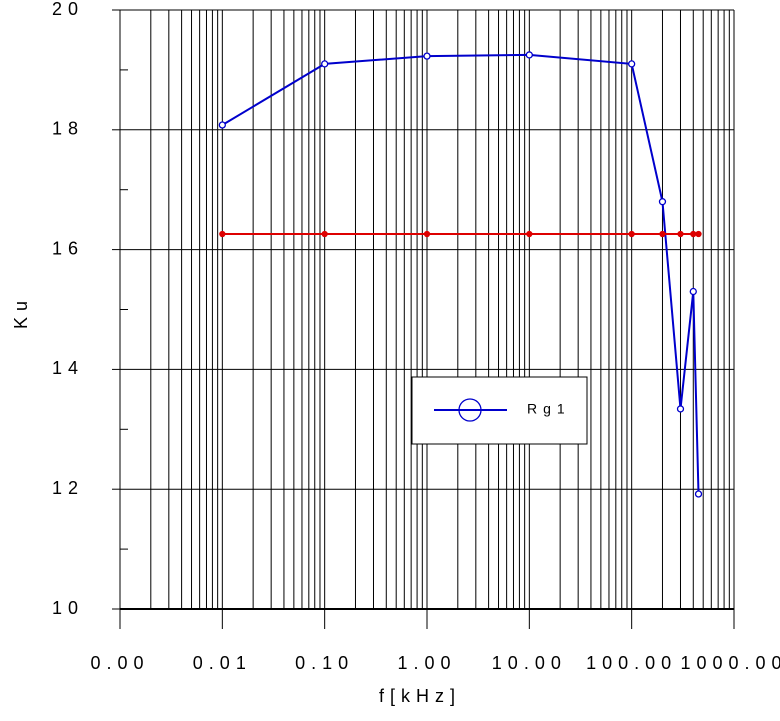 This screenshot has height=721, width=780. Describe the element at coordinates (730, 663) in the screenshot. I see `x-tick-label: 1000.00` at that location.